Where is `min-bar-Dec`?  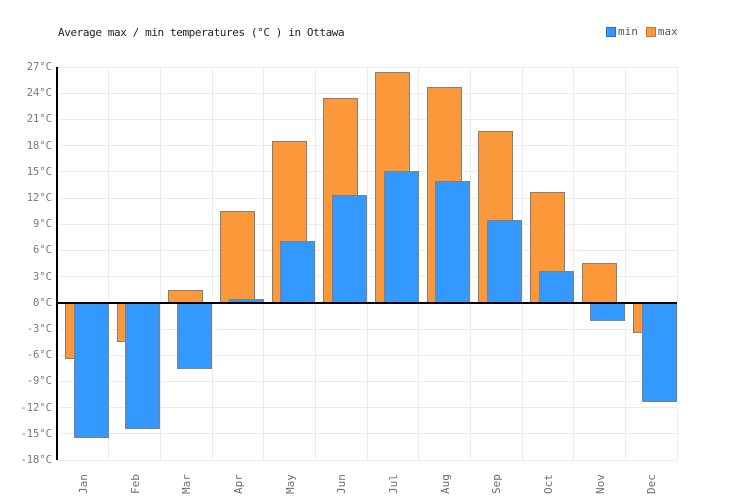 min-bar-Dec is located at coordinates (659, 352).